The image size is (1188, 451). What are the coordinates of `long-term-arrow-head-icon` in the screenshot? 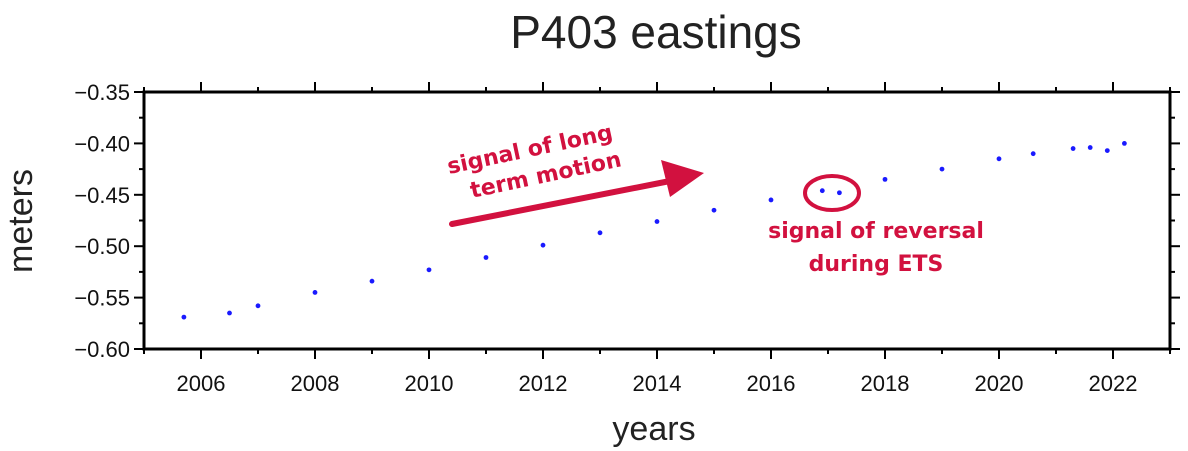 It's located at (682, 178).